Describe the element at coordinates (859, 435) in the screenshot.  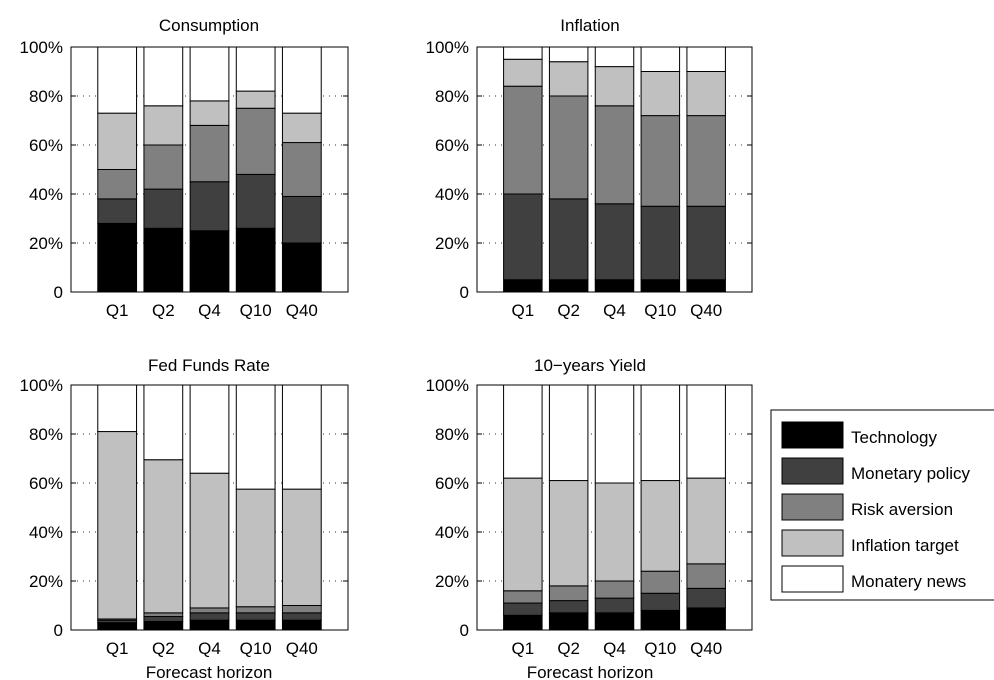
I see `legend-item-technology: Technology` at that location.